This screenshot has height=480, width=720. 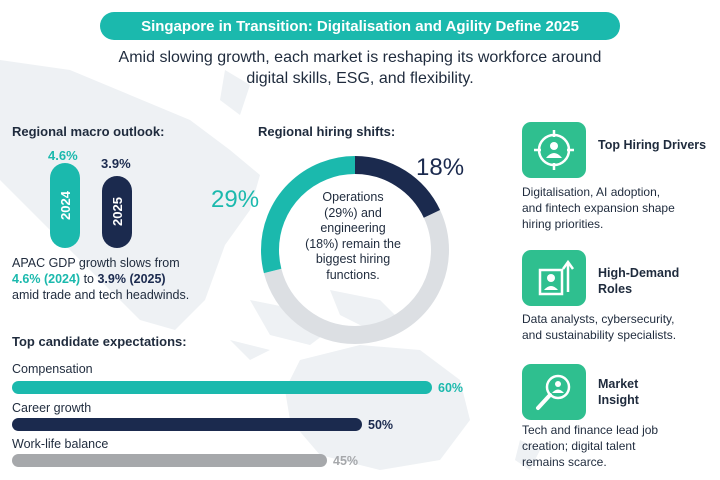 I want to click on expectation-bar-career-growth, so click(x=187, y=424).